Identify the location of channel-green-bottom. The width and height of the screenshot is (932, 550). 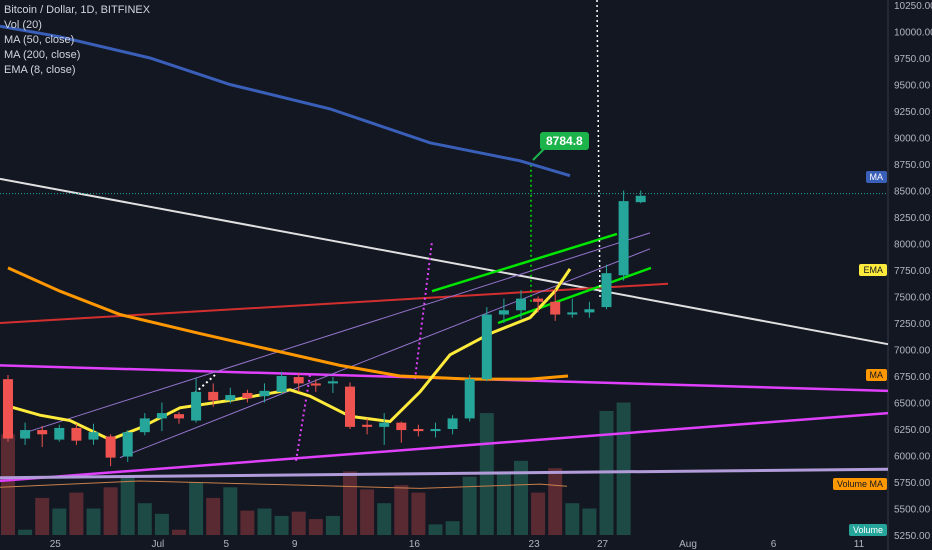
(574, 295).